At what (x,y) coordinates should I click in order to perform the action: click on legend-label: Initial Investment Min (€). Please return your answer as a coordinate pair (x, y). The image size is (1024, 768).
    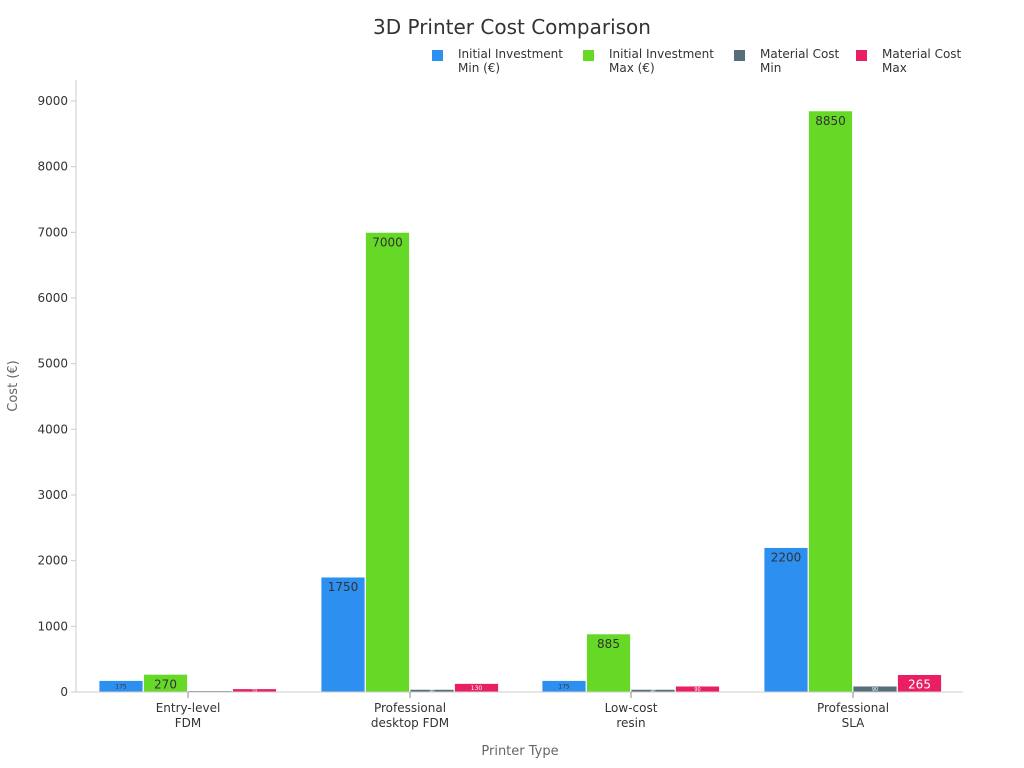
    Looking at the image, I should click on (510, 61).